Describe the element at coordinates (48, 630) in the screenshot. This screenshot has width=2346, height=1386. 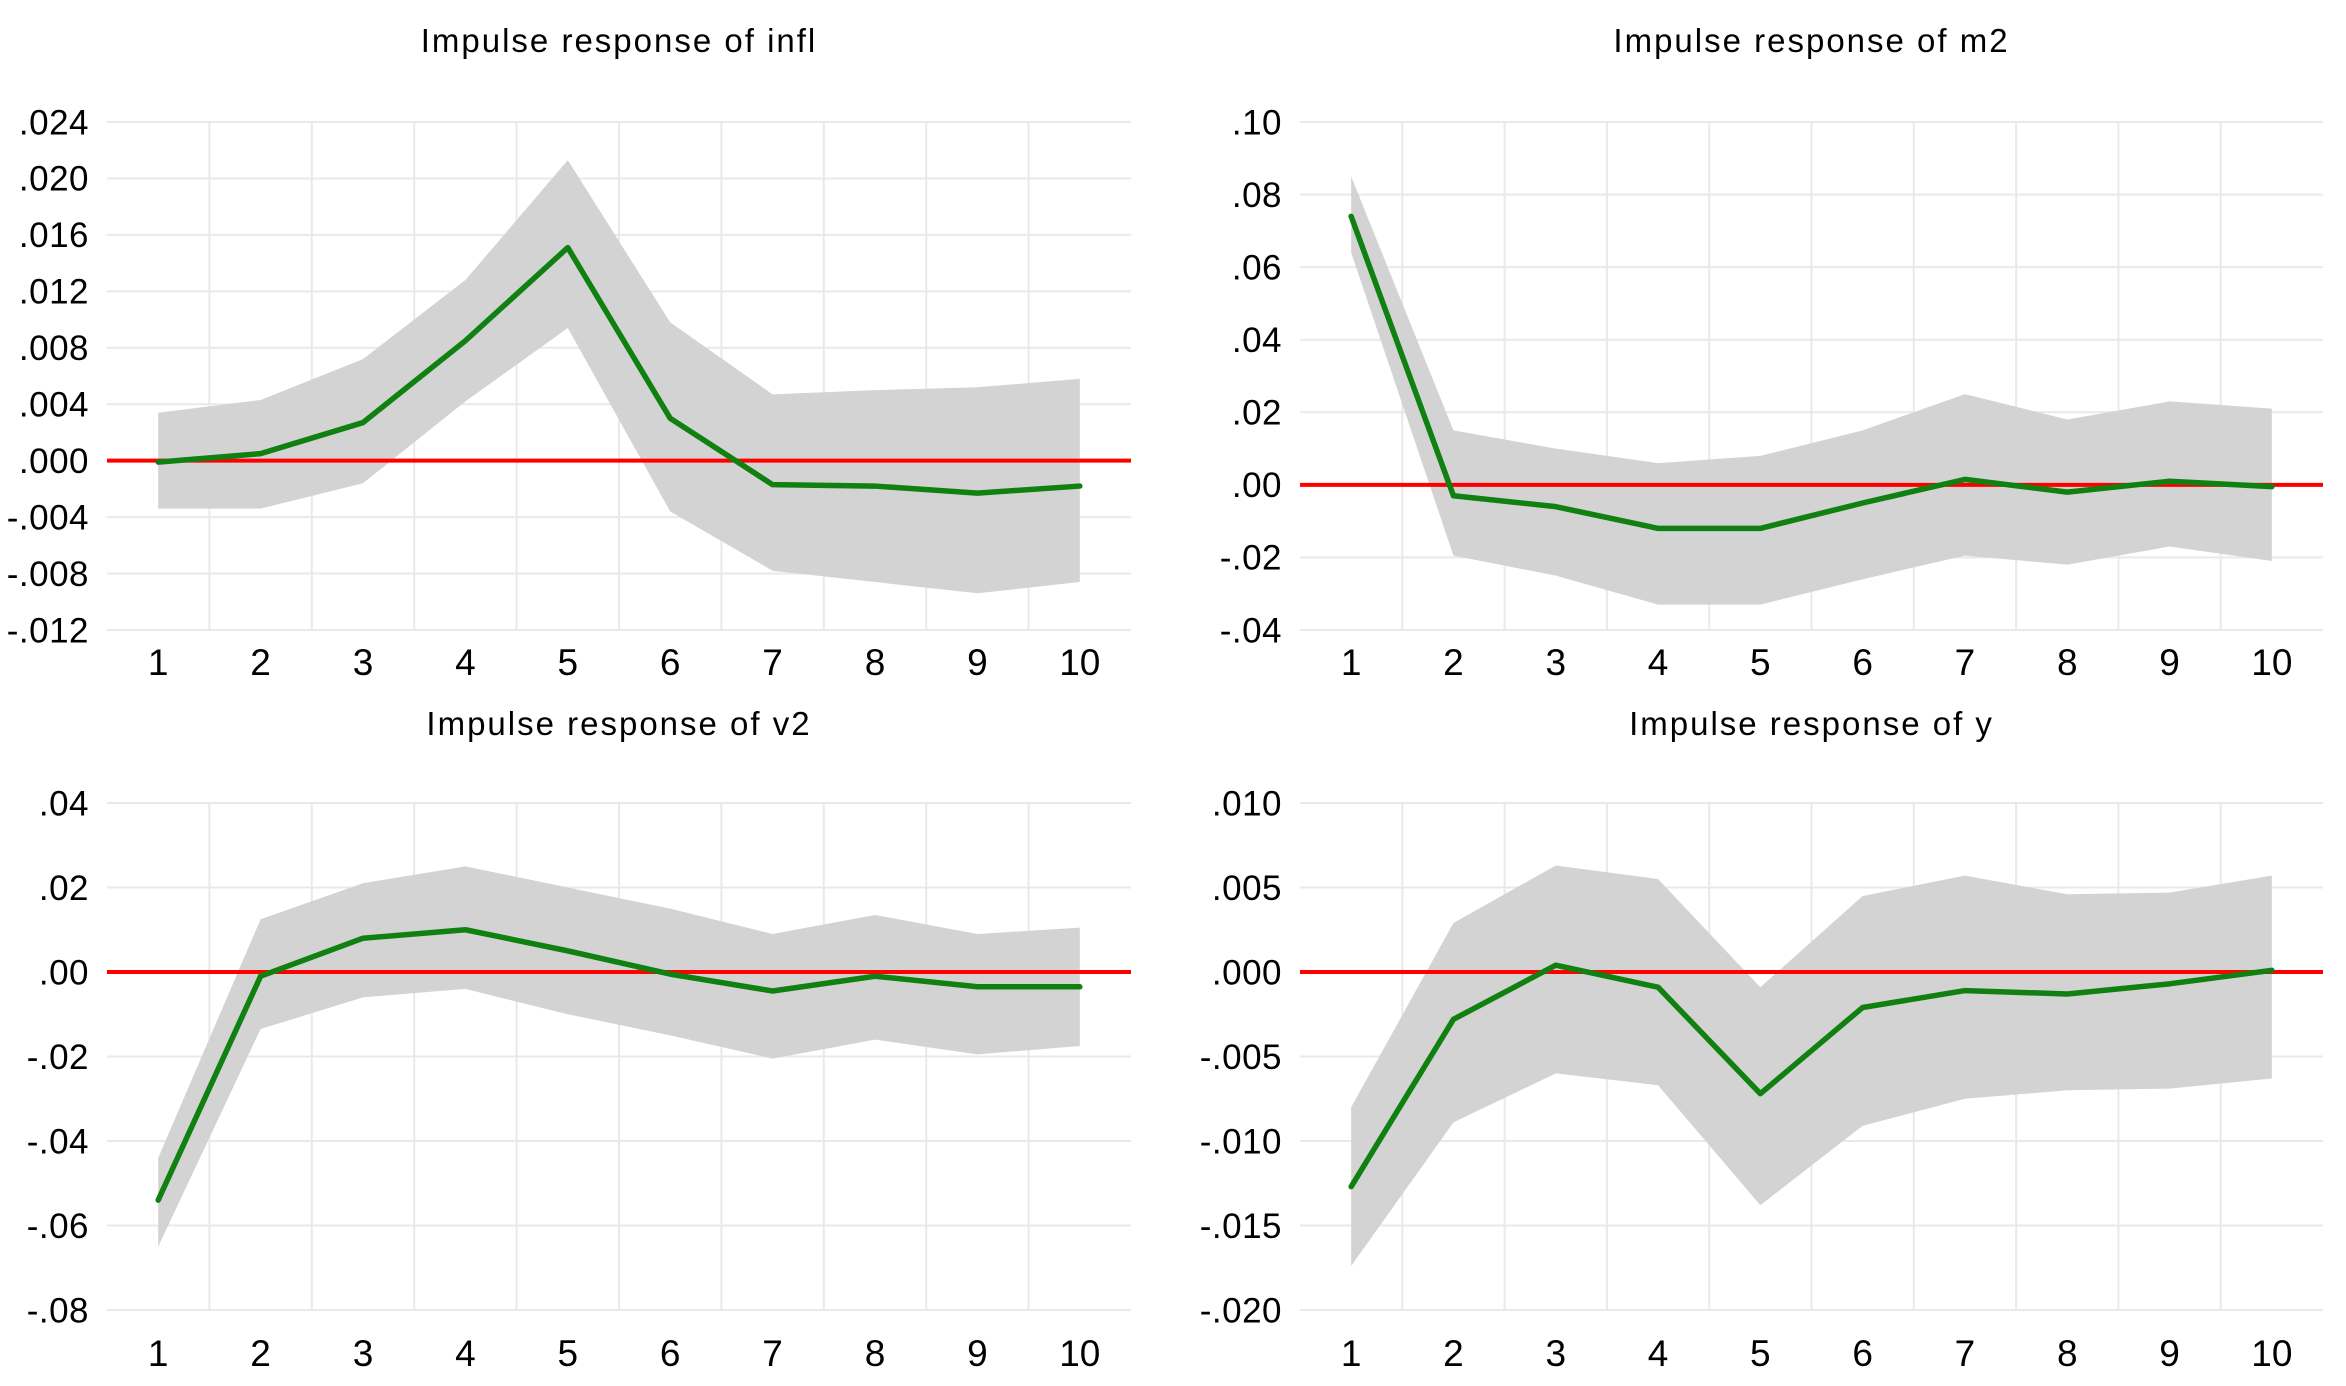
I see `y-tick-label: -.012` at that location.